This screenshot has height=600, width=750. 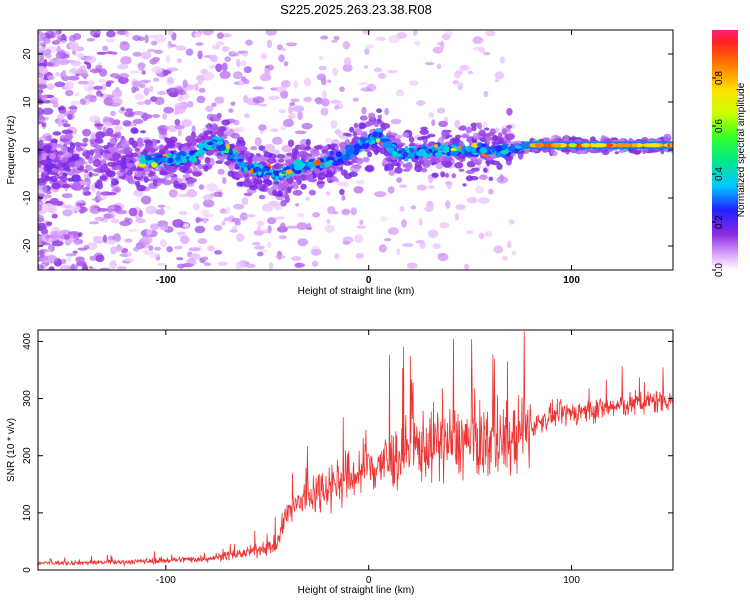 I want to click on x-tick-label: -100, so click(x=166, y=580).